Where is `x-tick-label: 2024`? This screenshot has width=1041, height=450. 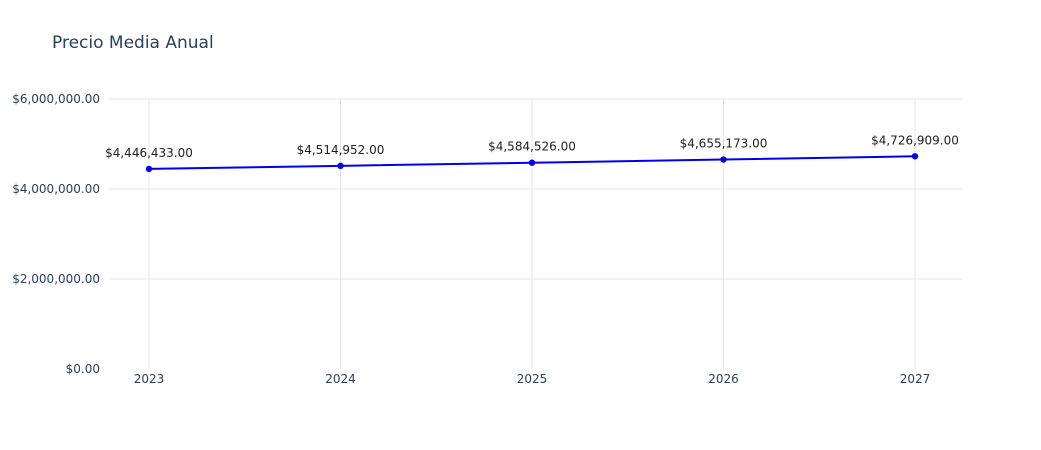 x-tick-label: 2024 is located at coordinates (340, 379).